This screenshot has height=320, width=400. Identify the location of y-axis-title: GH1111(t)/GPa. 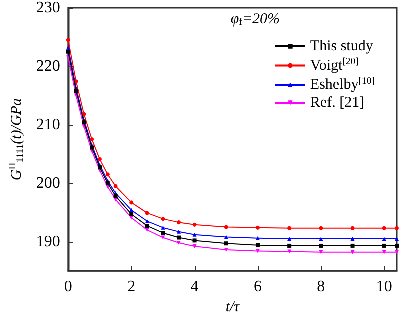
(17, 139).